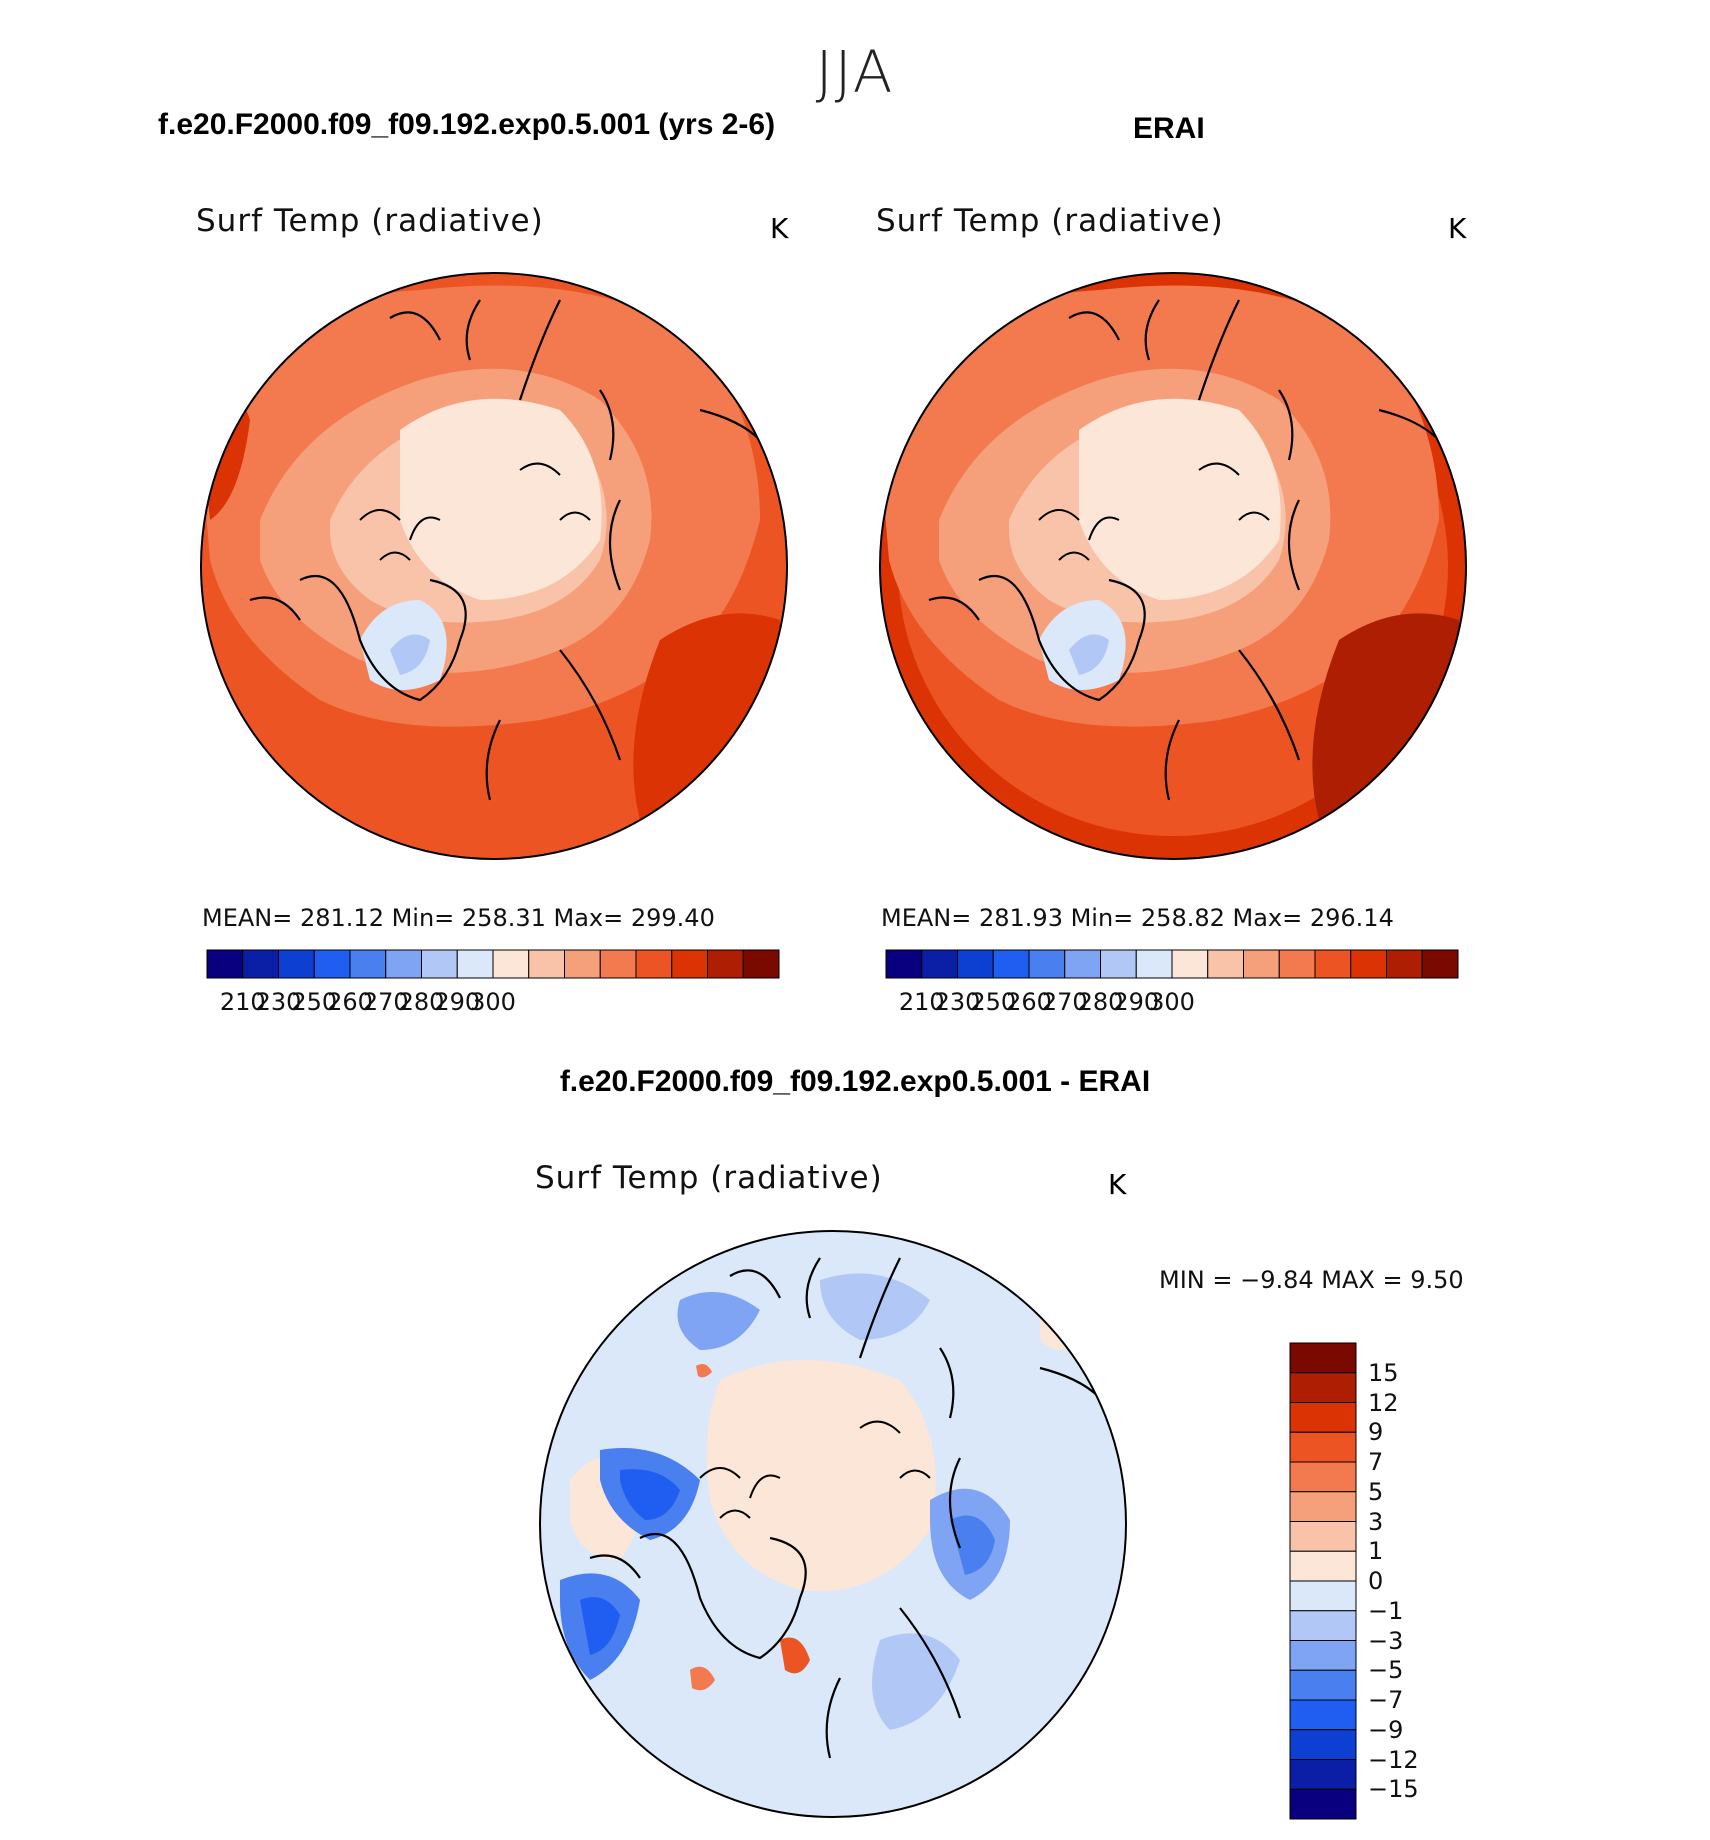  I want to click on panel-3-colorbar, so click(1323, 1581).